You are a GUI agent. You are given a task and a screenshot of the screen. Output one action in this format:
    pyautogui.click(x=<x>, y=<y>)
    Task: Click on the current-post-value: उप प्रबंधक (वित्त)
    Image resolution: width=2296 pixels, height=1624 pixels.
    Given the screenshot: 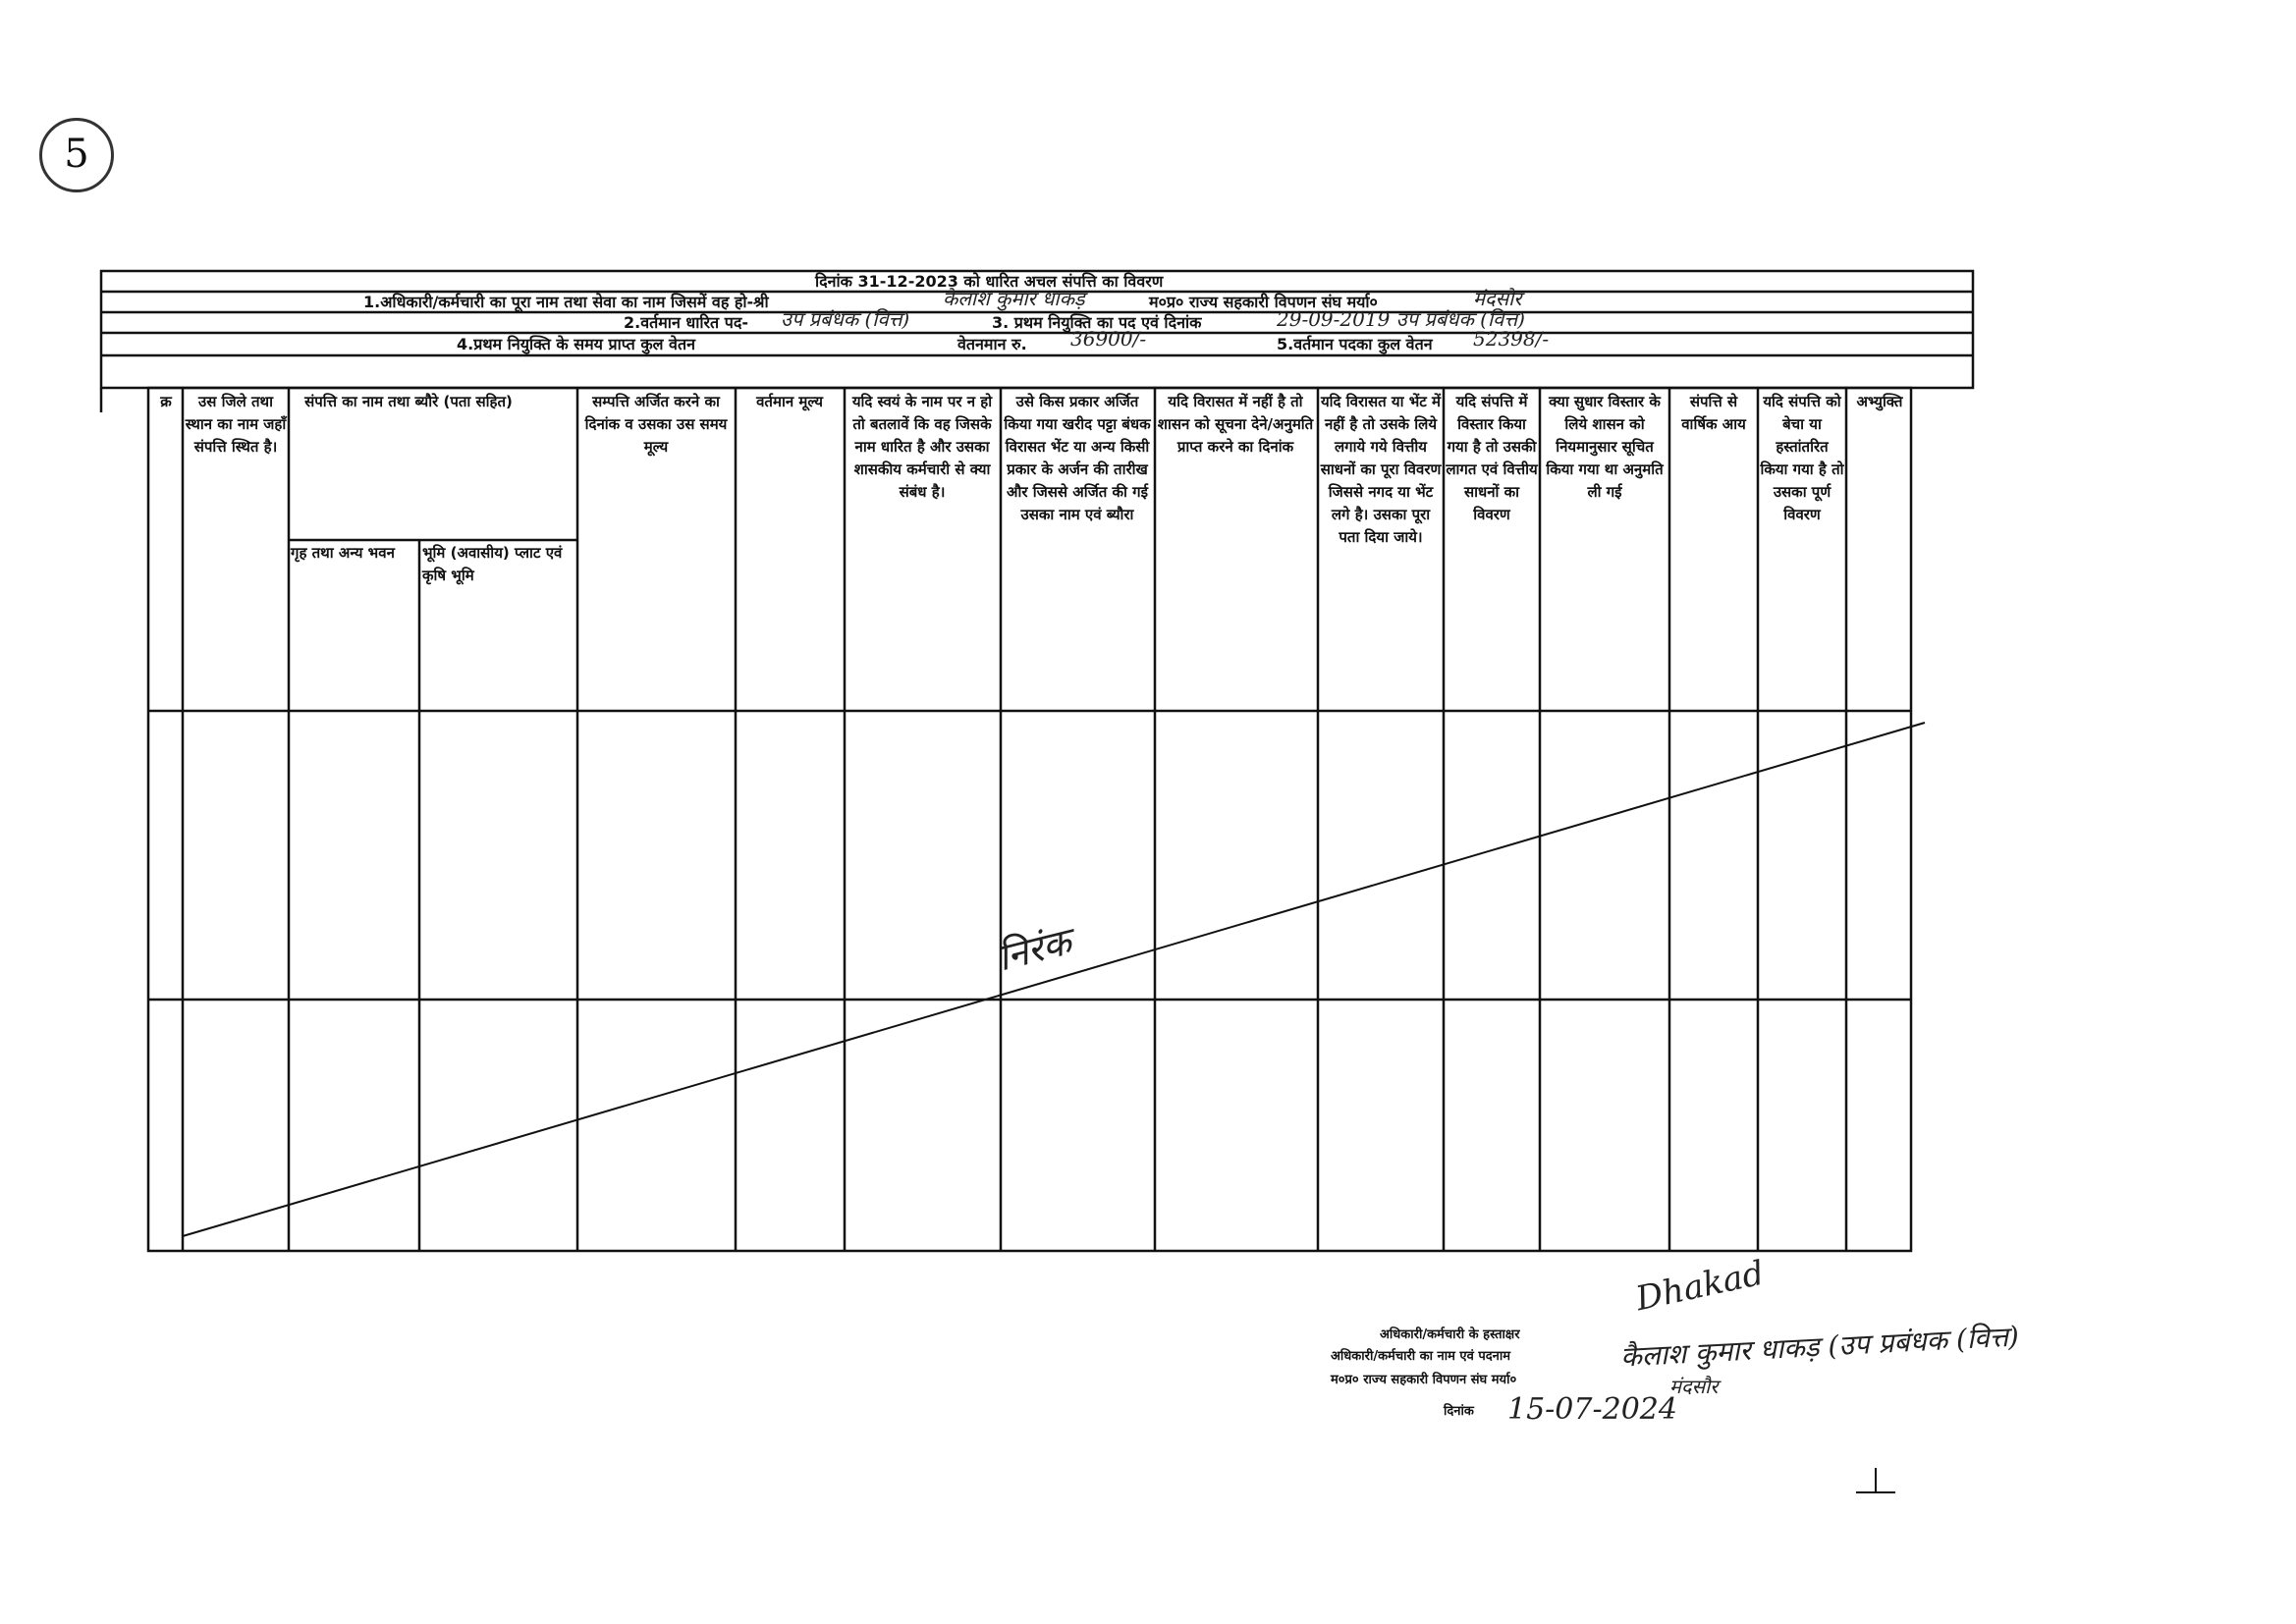 What is the action you would take?
    pyautogui.click(x=845, y=319)
    